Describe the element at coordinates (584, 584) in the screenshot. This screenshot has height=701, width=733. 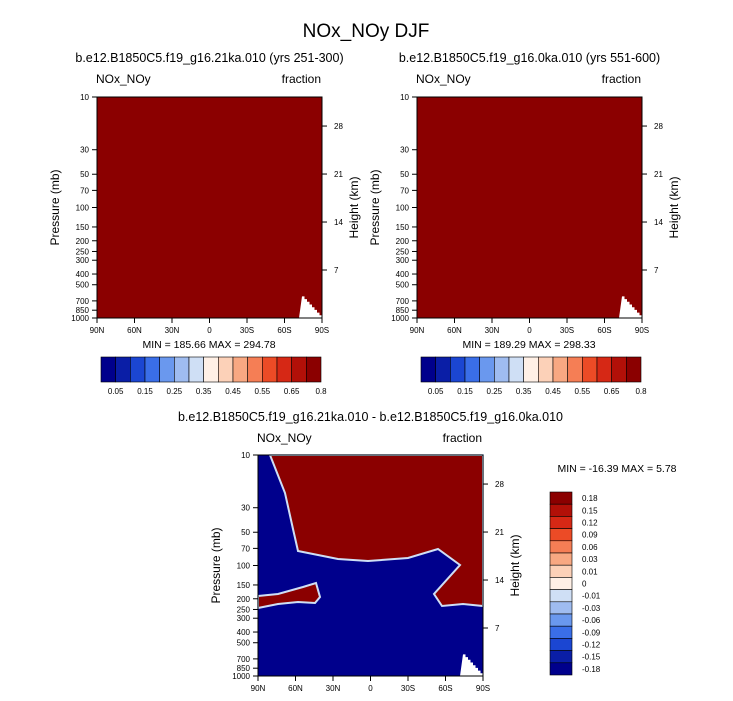
I see `colorbar-label: 0` at that location.